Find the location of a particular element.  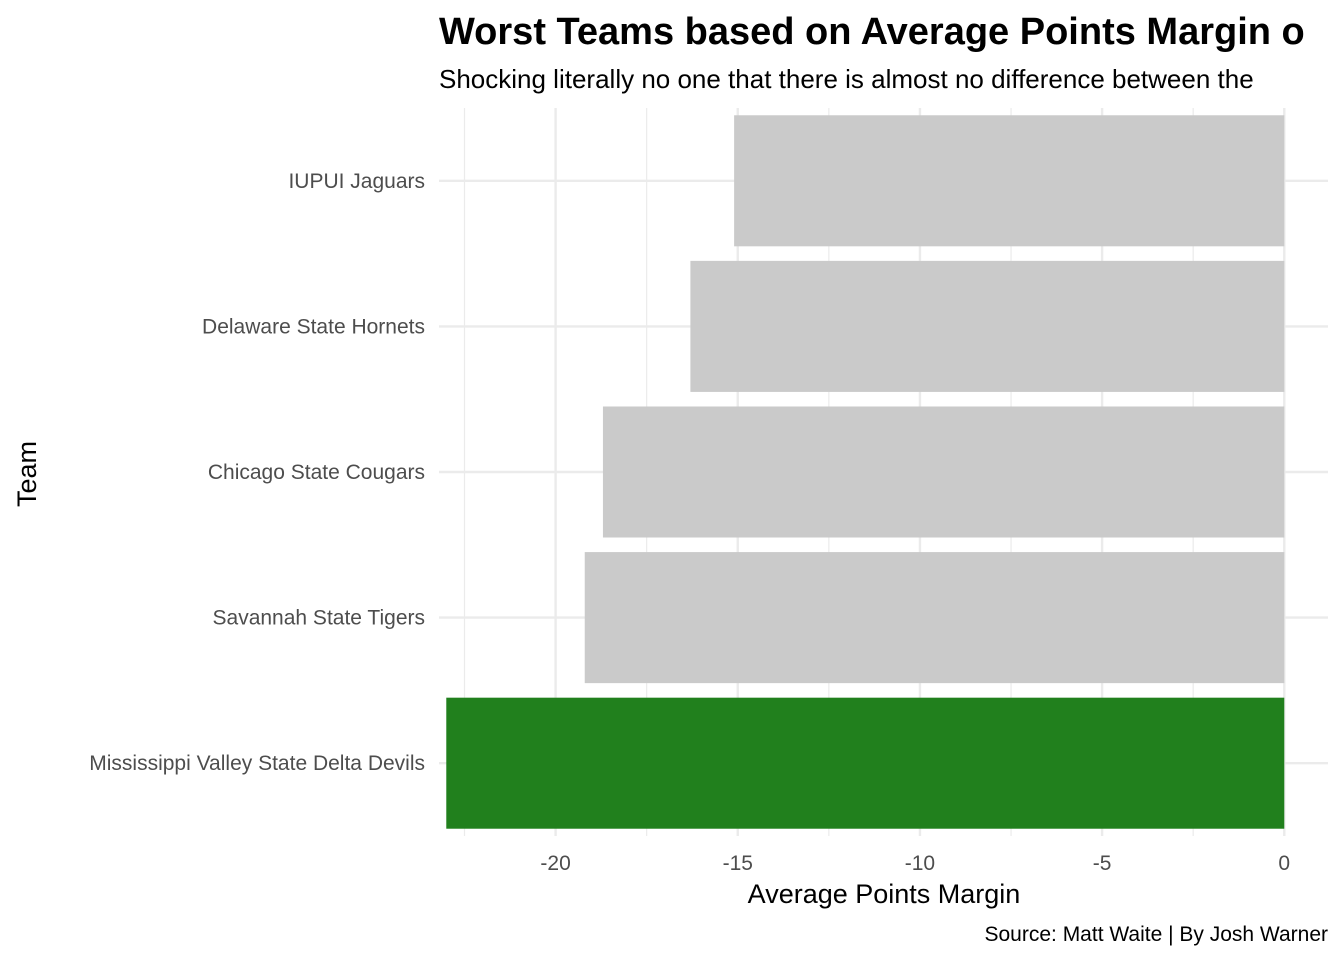

y-tick-label: Delaware State Hornets is located at coordinates (313, 326).